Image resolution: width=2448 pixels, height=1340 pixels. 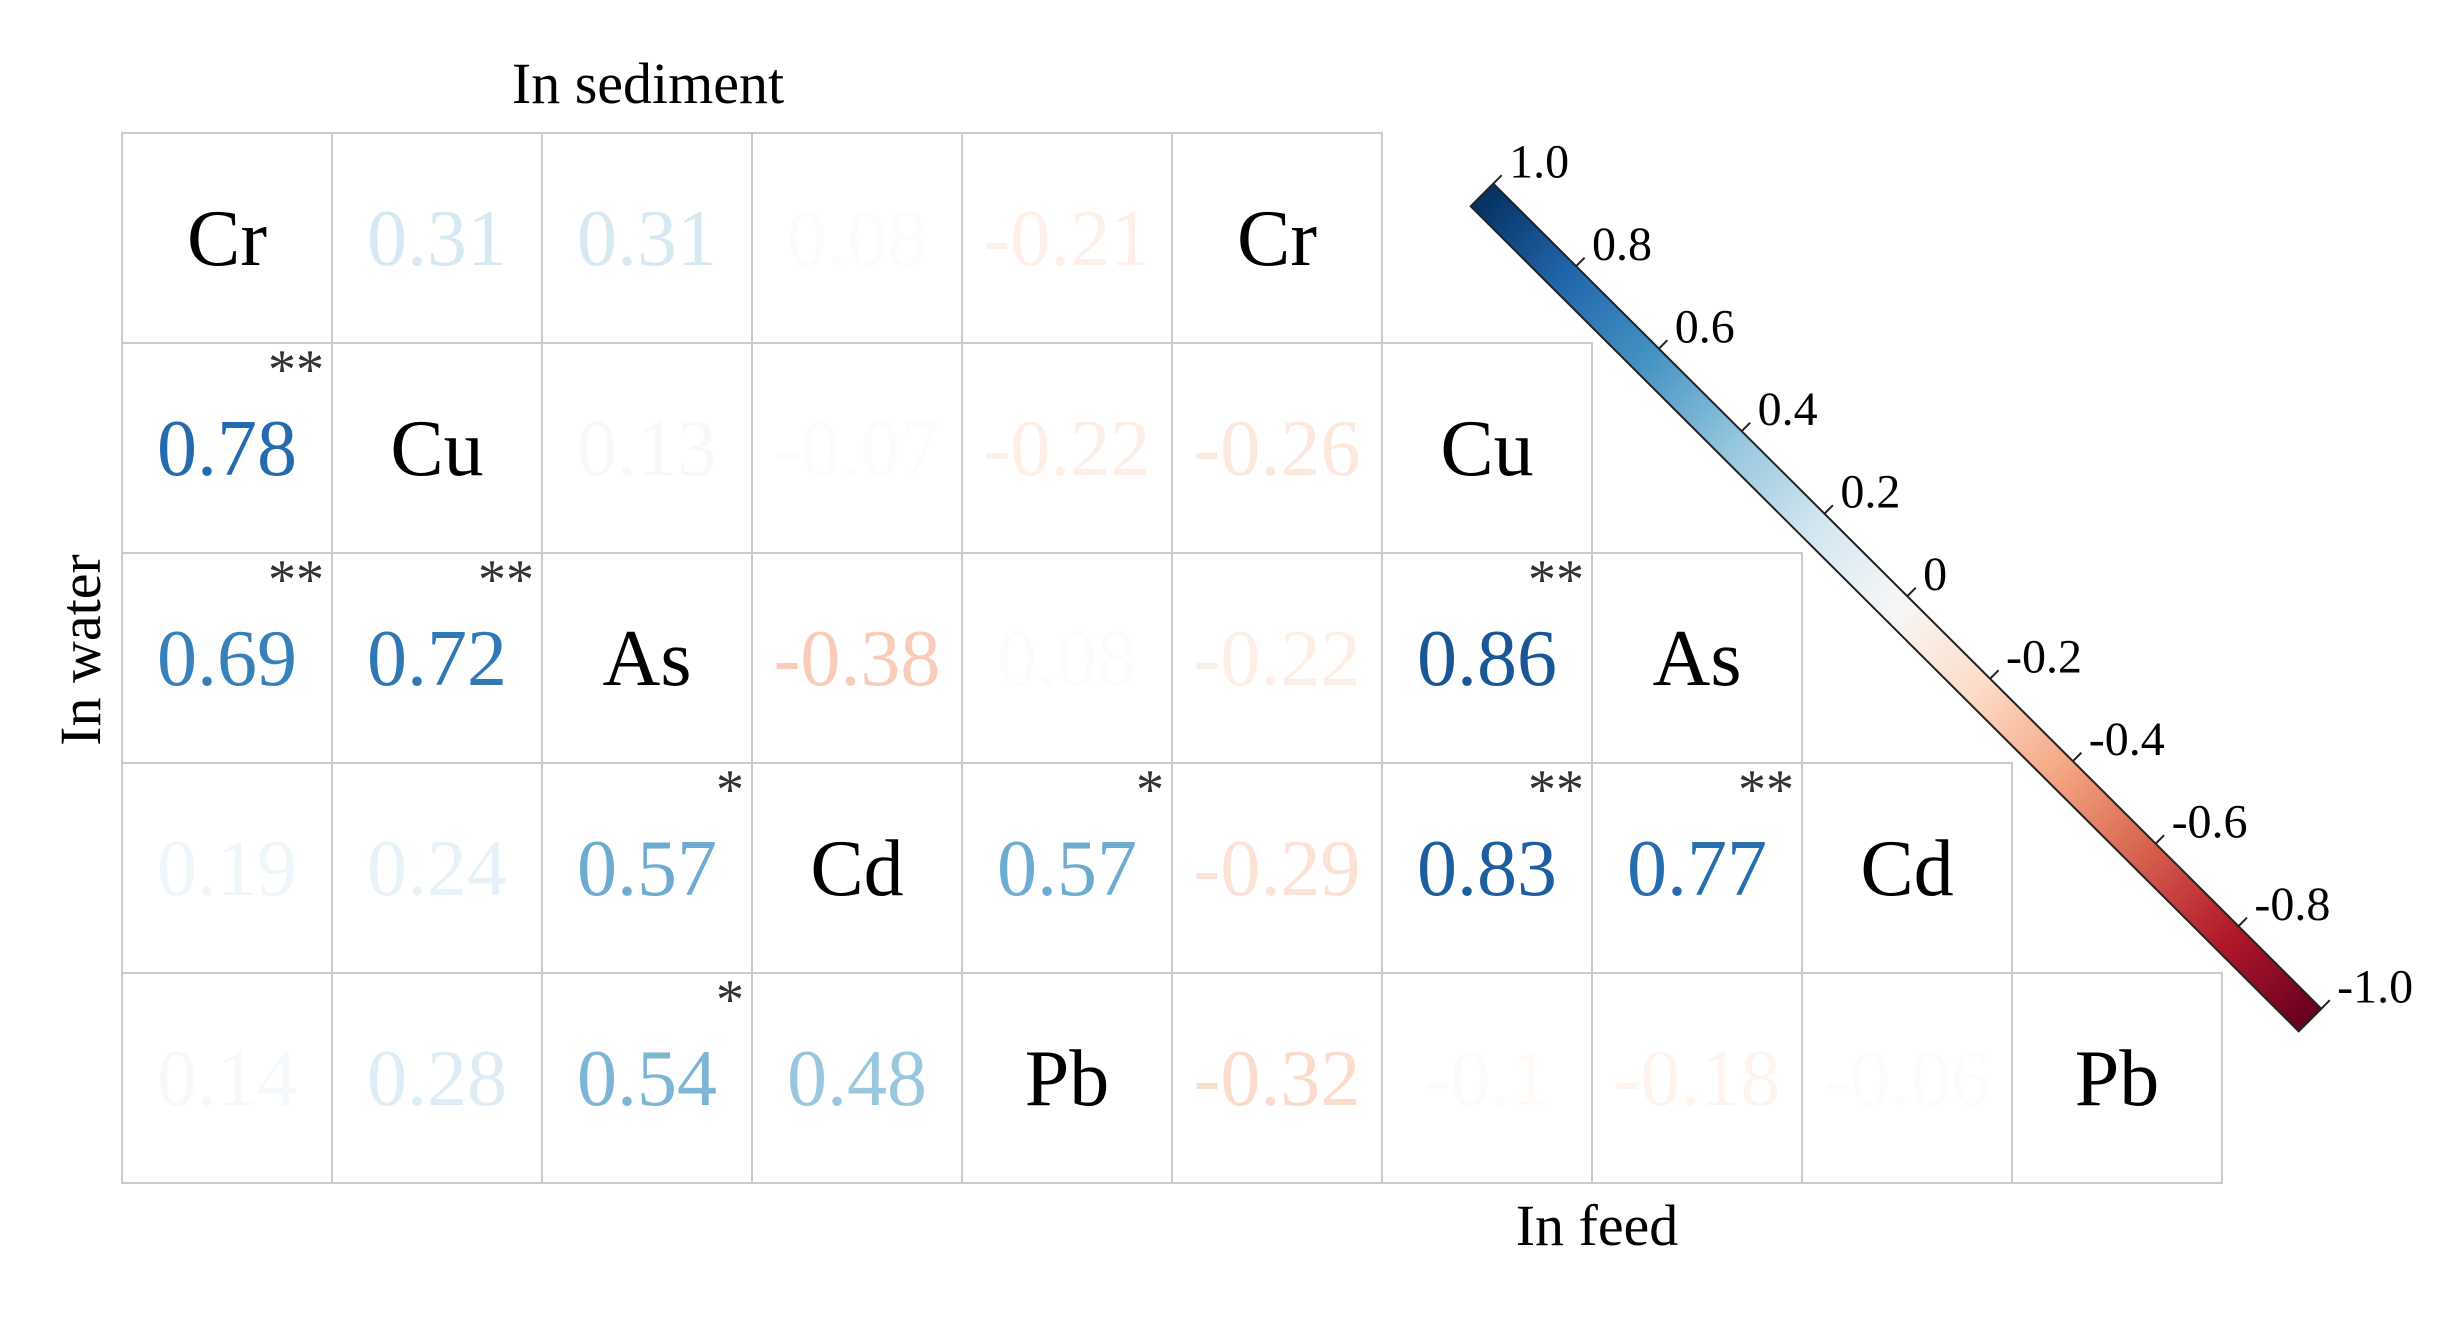 I want to click on cell-feed-diag-cd, so click(x=1907, y=868).